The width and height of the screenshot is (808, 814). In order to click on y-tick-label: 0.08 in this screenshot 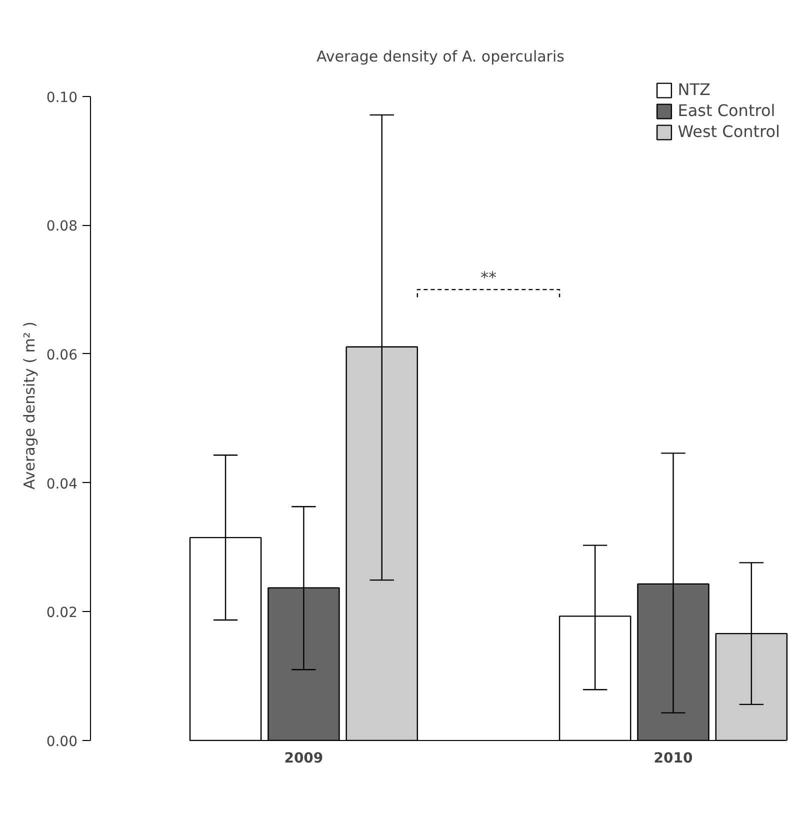, I will do `click(62, 226)`.